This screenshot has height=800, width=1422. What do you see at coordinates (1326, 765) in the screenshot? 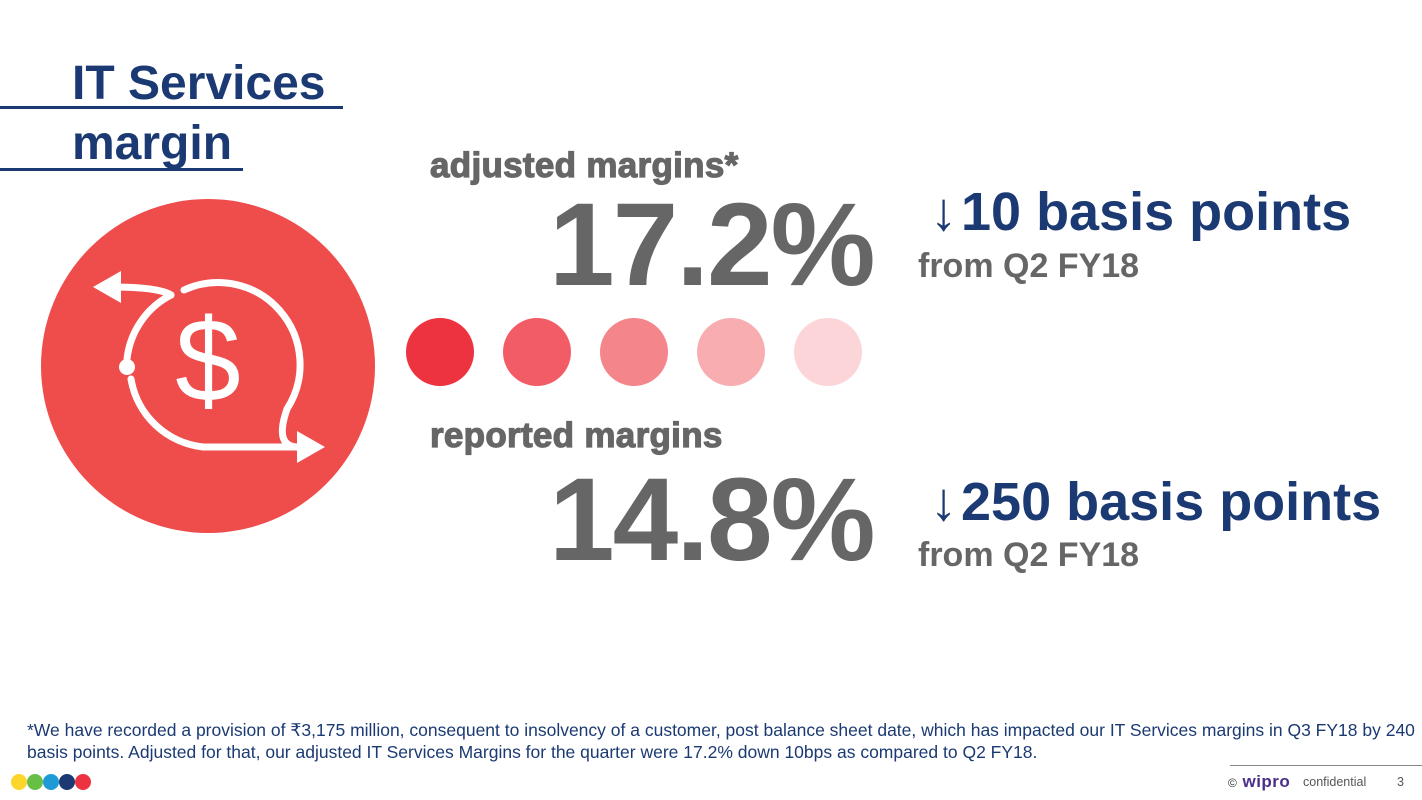
I see `footer-divider` at bounding box center [1326, 765].